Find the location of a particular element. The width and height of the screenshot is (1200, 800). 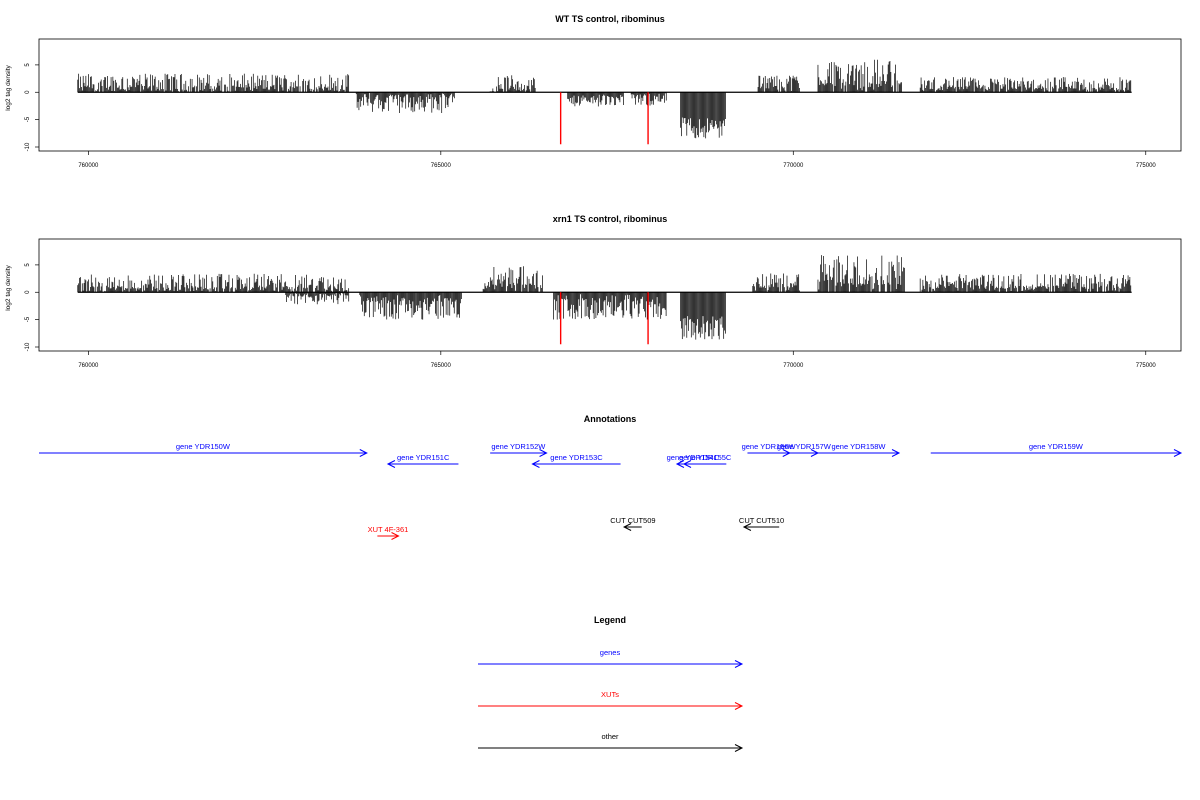

feature-label: CUT CUT510 is located at coordinates (761, 520).